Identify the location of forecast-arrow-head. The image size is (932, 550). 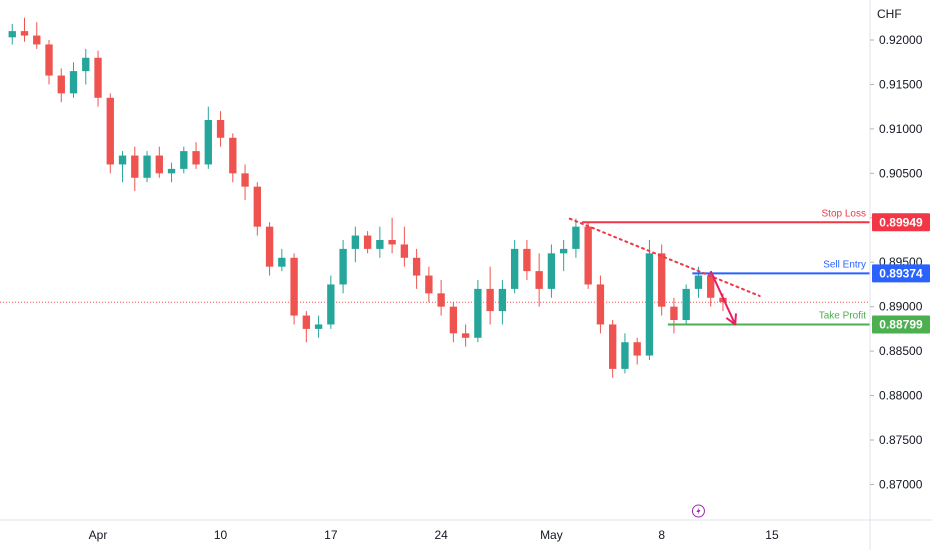
(731, 319).